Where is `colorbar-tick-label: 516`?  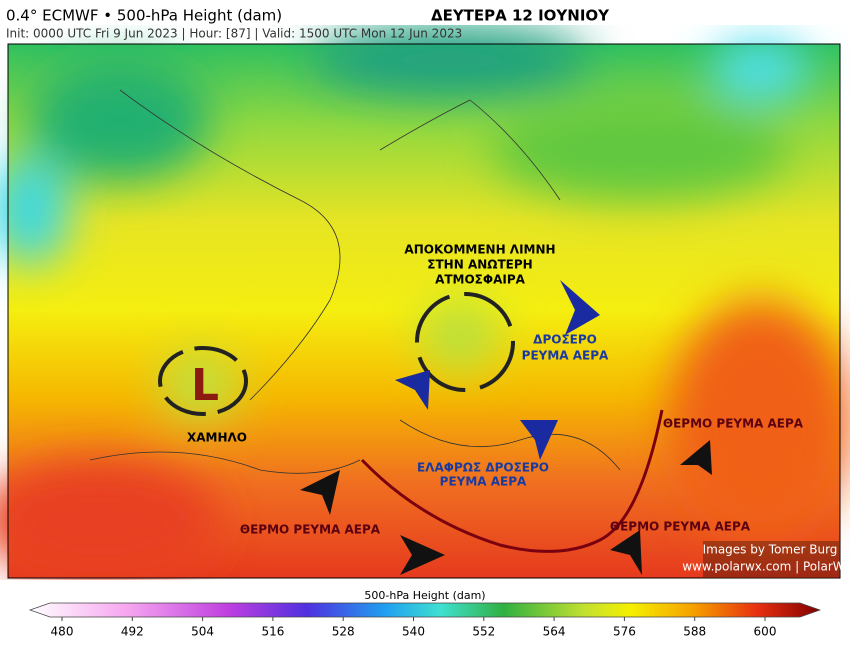 colorbar-tick-label: 516 is located at coordinates (272, 632).